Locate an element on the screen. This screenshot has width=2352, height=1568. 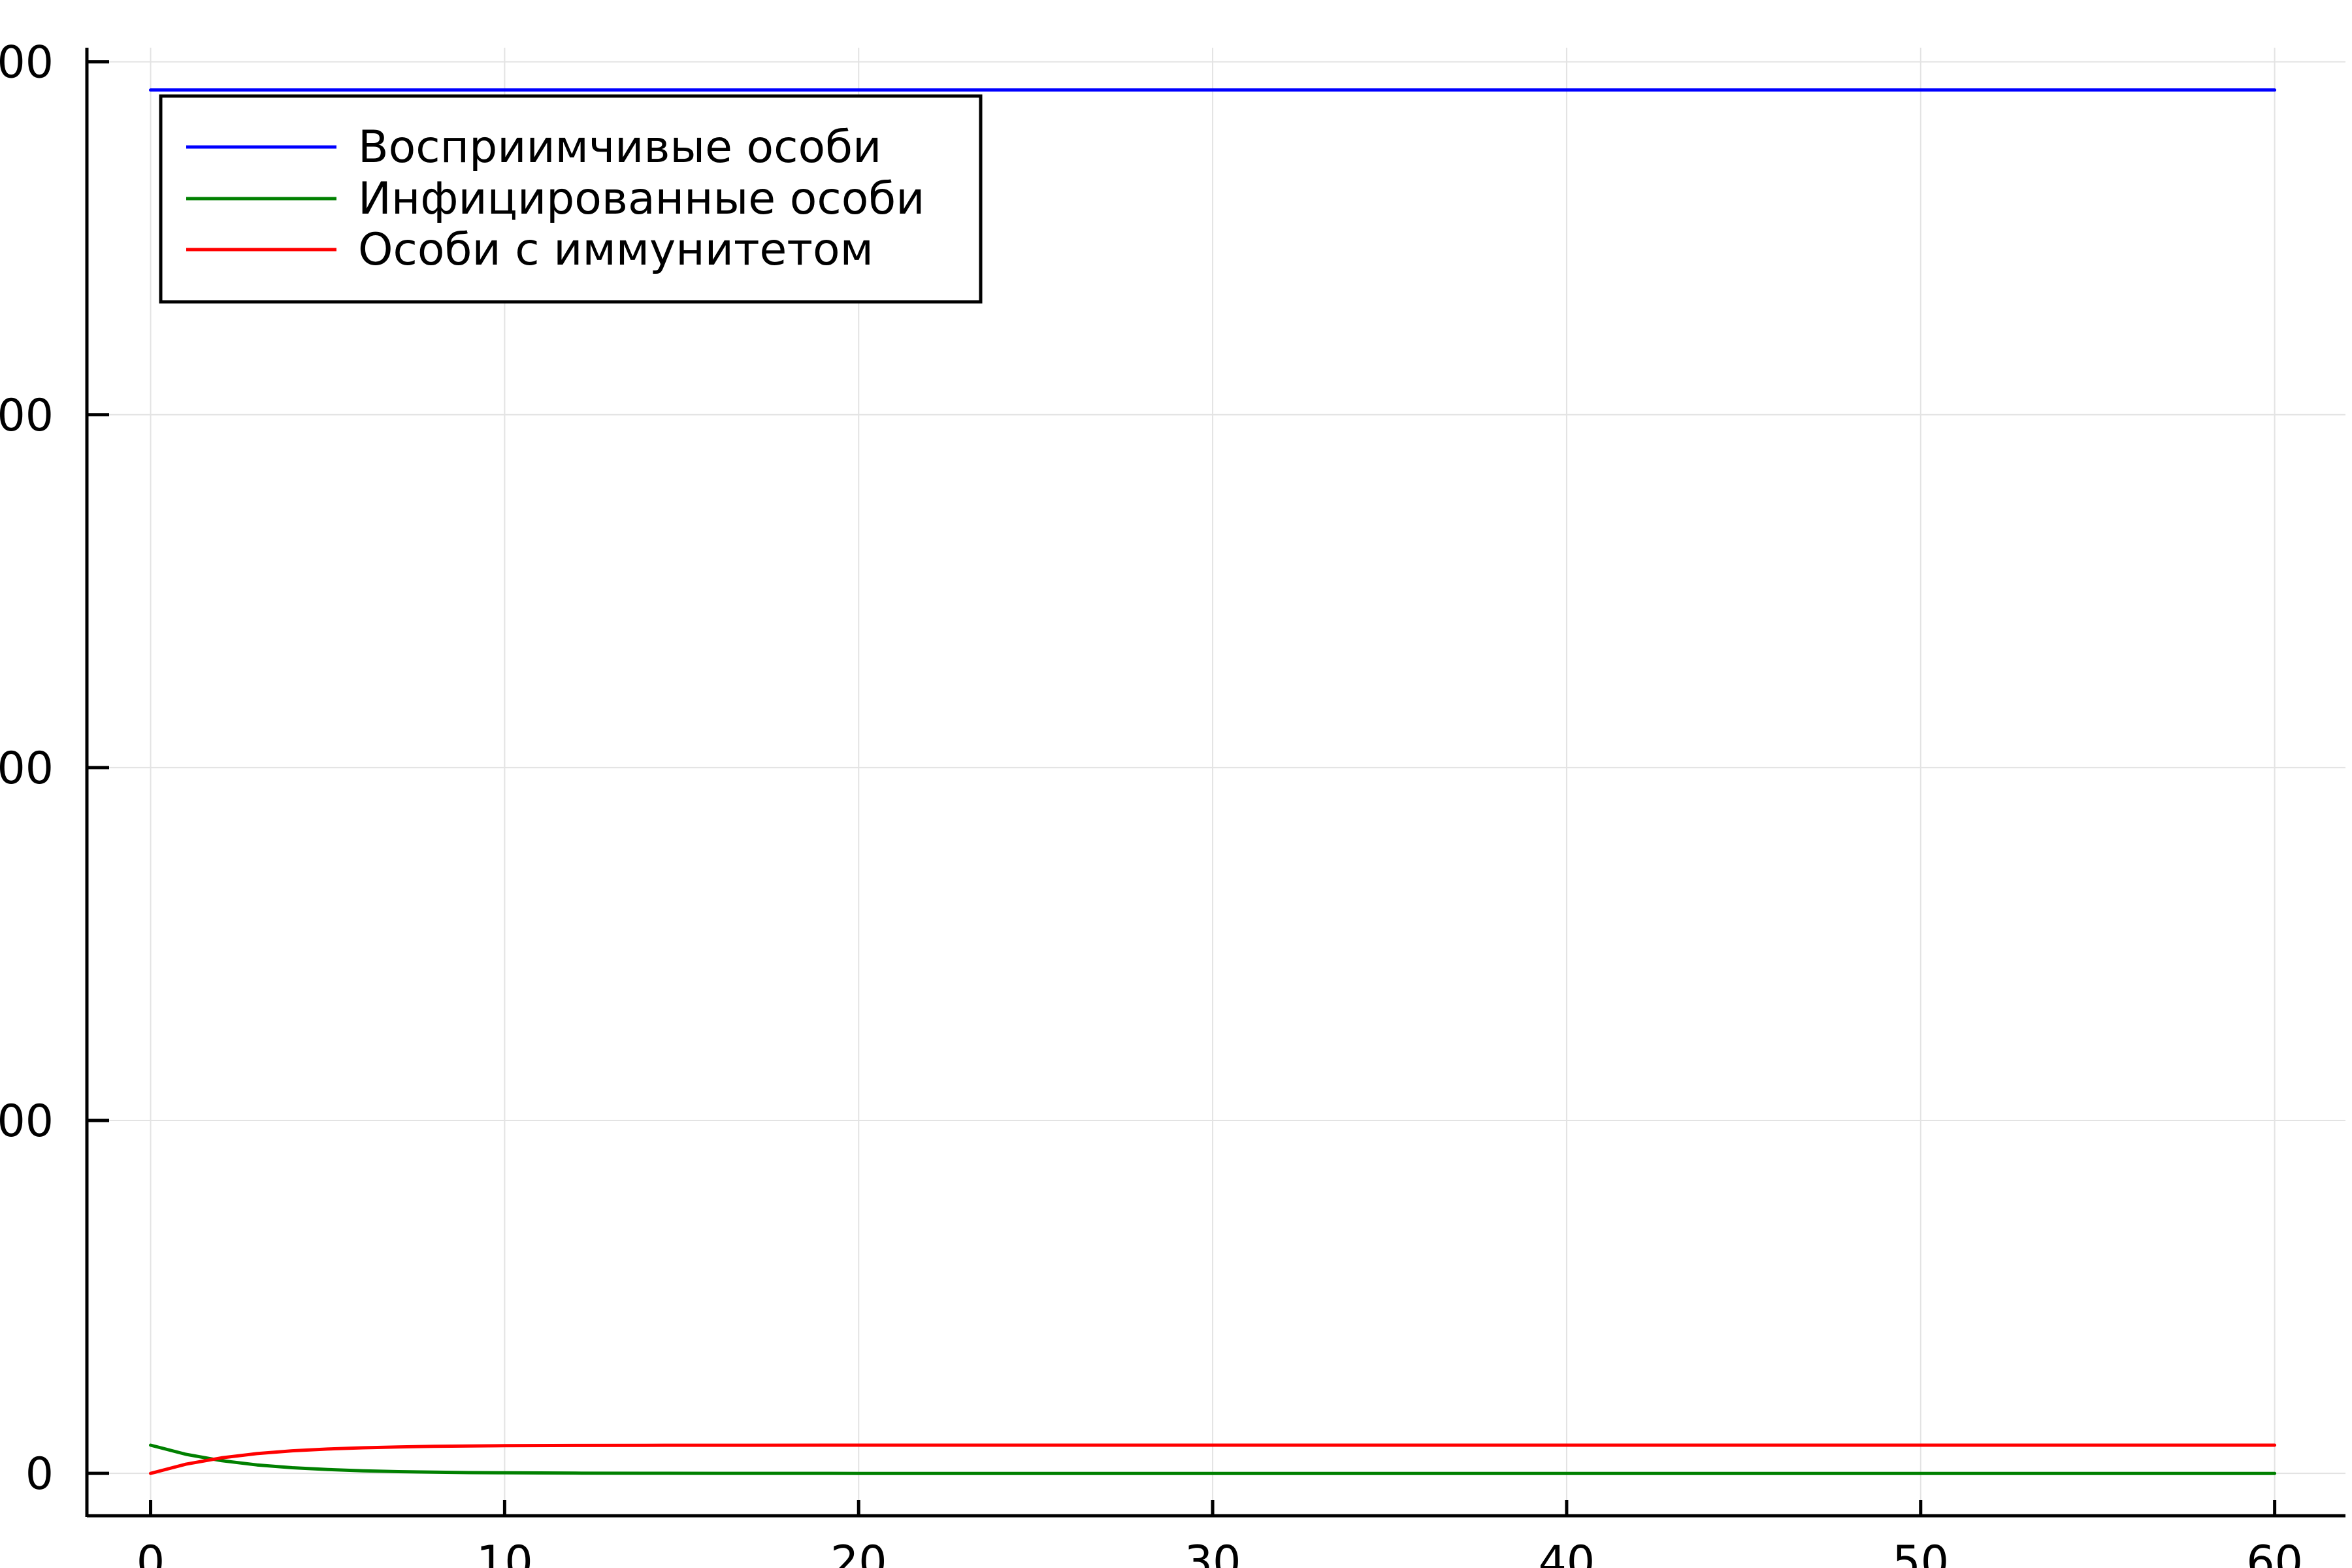
series-line-recovered is located at coordinates (1213, 1459).